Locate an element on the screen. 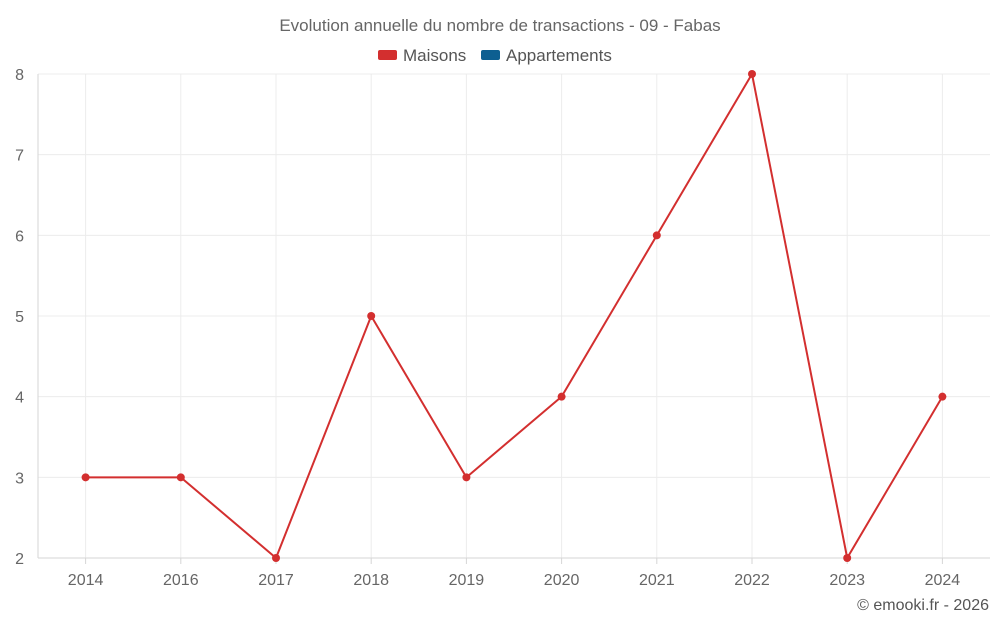  y-tick-labels: 2 3 4 5 6 7 8 is located at coordinates (19, 317).